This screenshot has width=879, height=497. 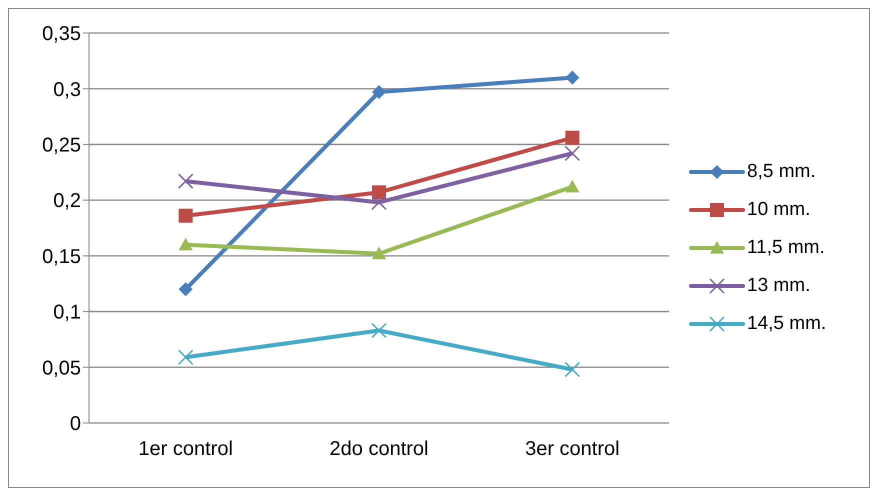 What do you see at coordinates (67, 89) in the screenshot?
I see `y-tick-label: 0,3` at bounding box center [67, 89].